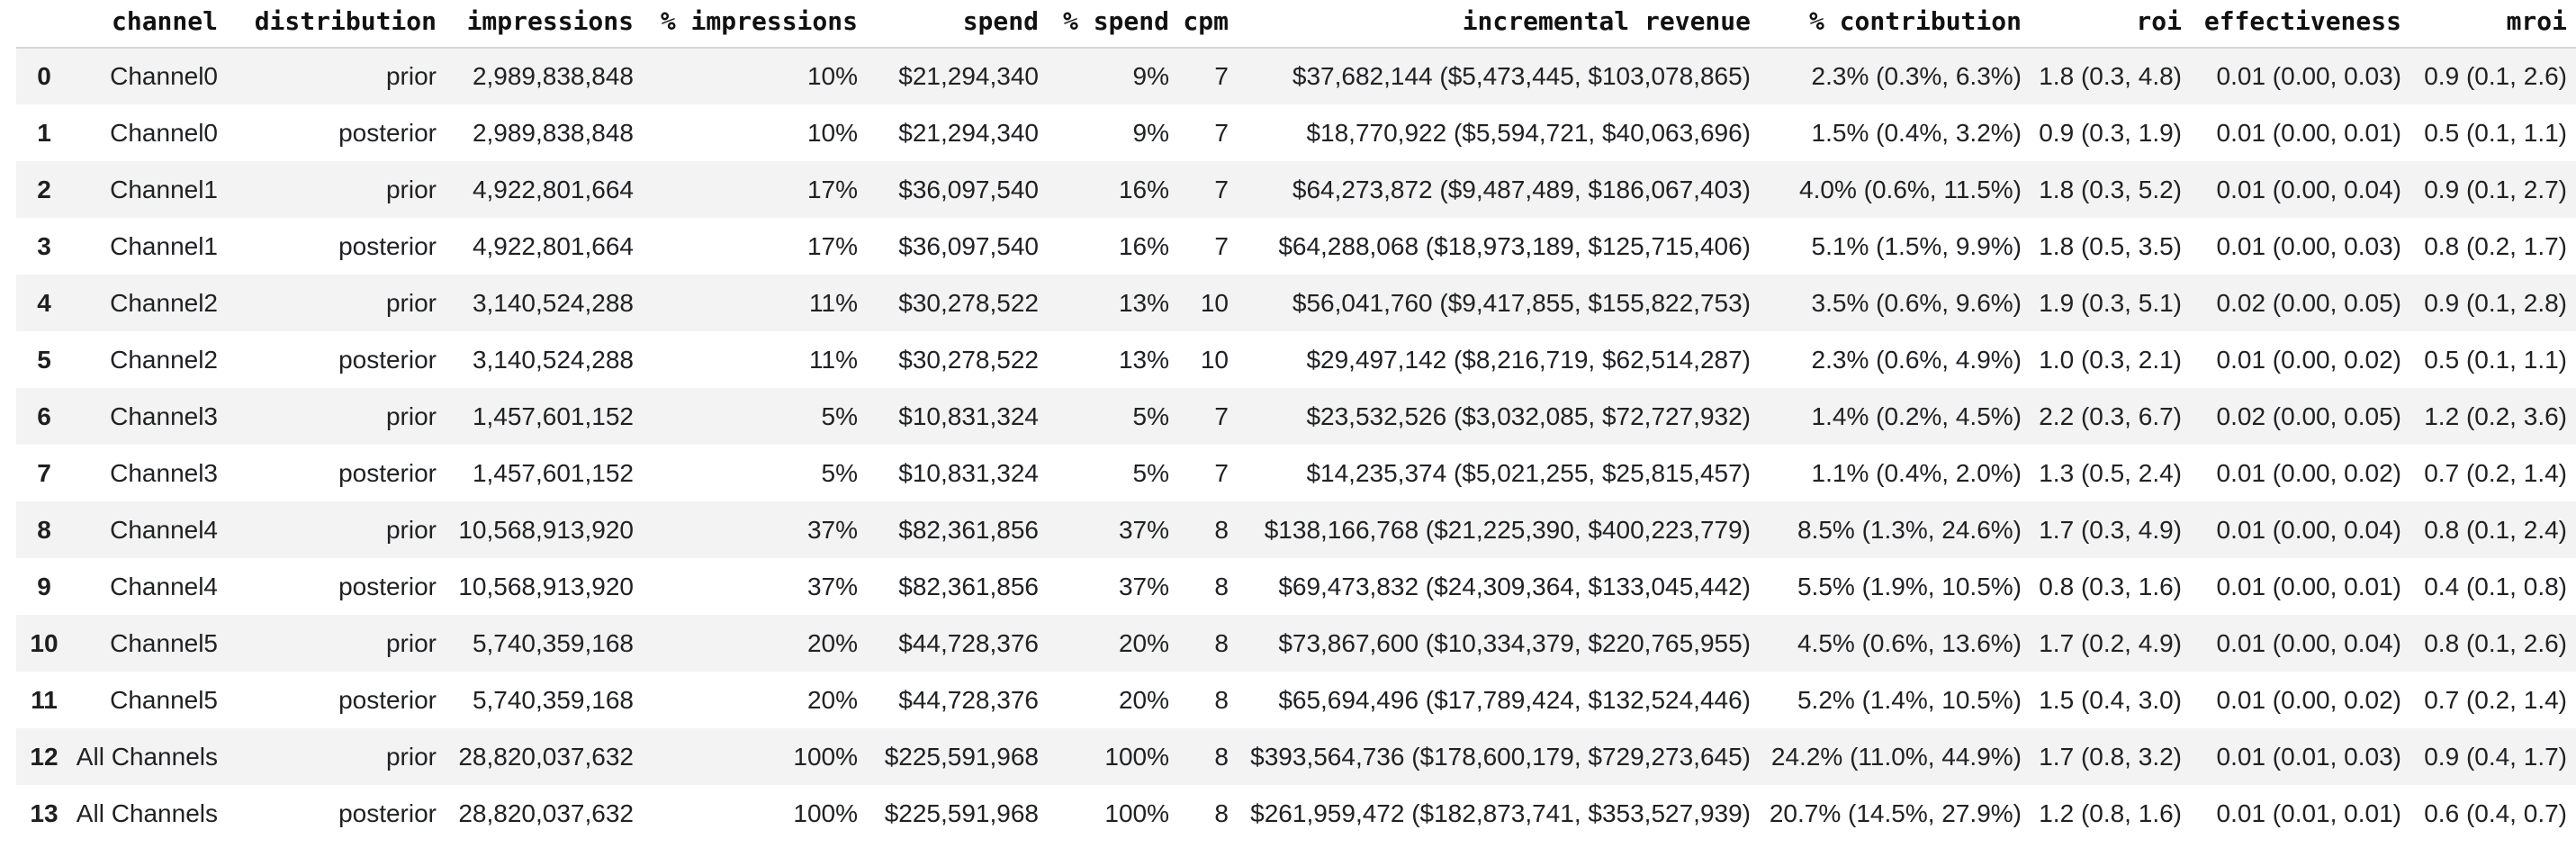 Image resolution: width=2576 pixels, height=848 pixels. What do you see at coordinates (1143, 245) in the screenshot?
I see `table-cell: 16%` at bounding box center [1143, 245].